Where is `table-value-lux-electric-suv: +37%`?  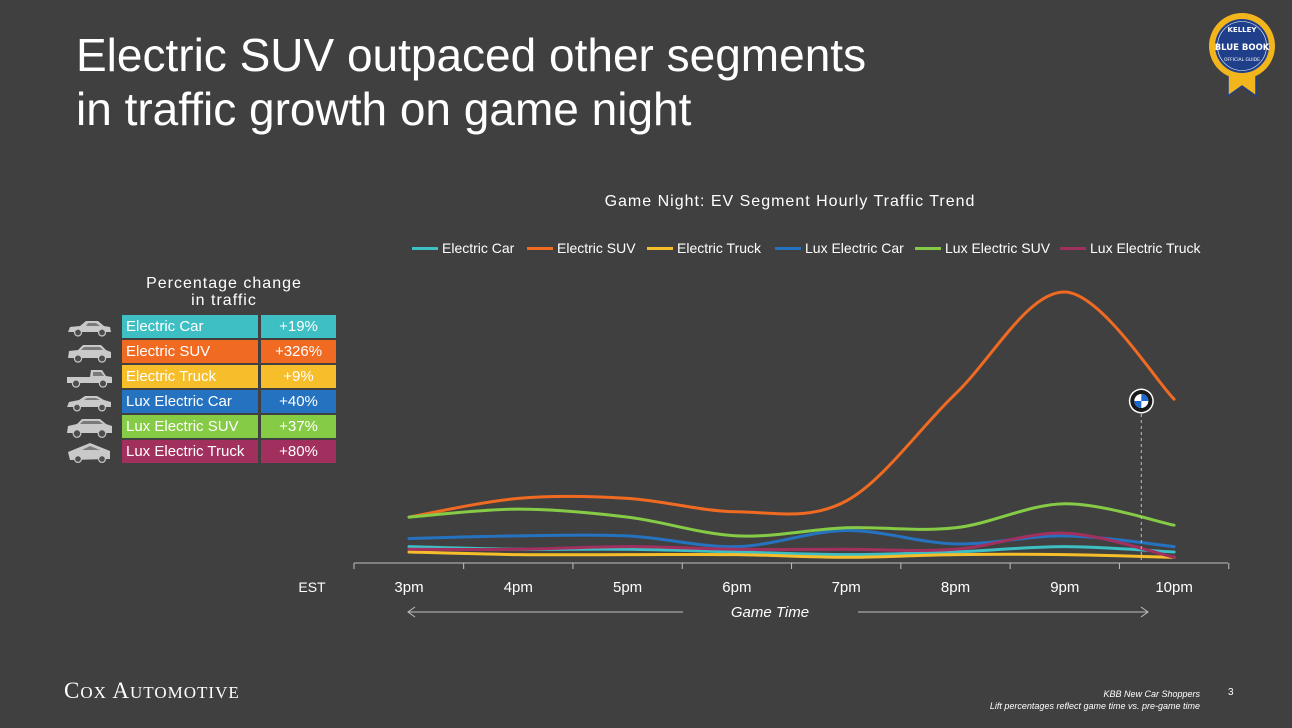
table-value-lux-electric-suv: +37% is located at coordinates (298, 426).